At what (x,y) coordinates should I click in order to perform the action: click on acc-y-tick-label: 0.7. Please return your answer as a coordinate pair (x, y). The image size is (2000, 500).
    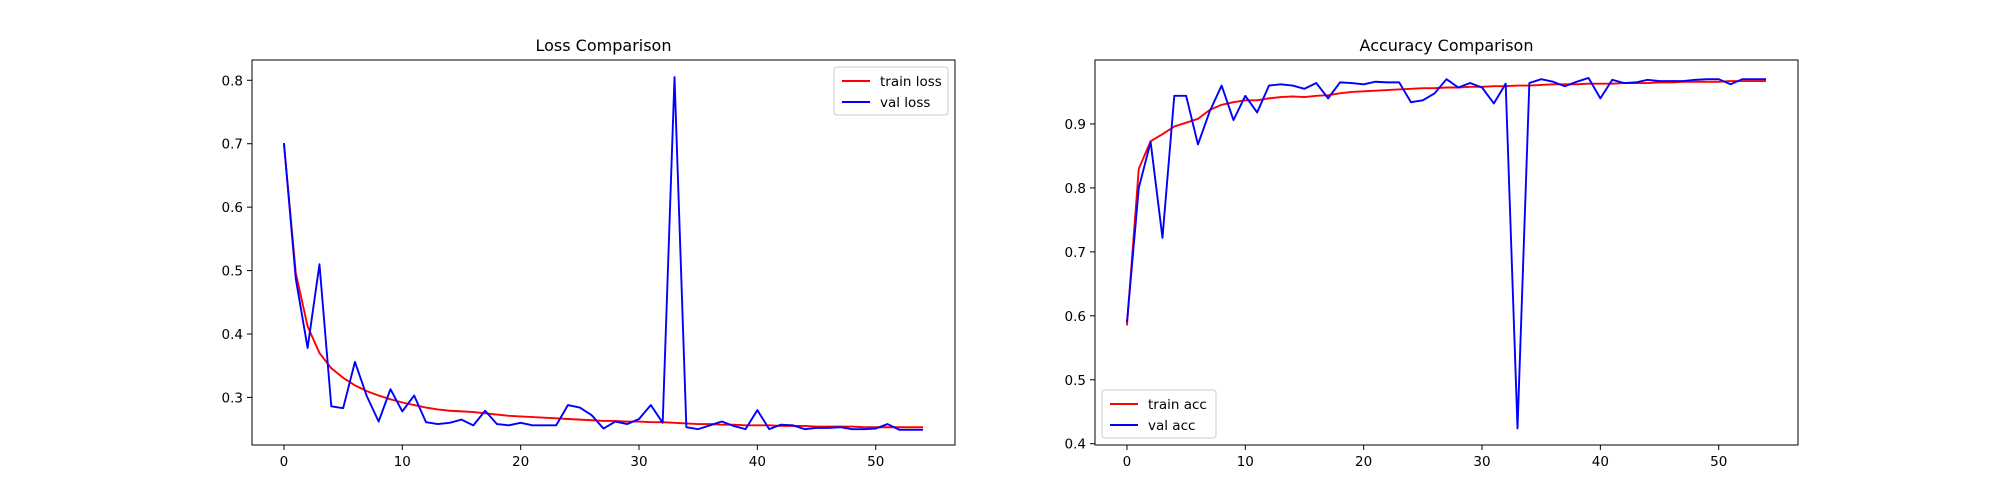
    Looking at the image, I should click on (1075, 253).